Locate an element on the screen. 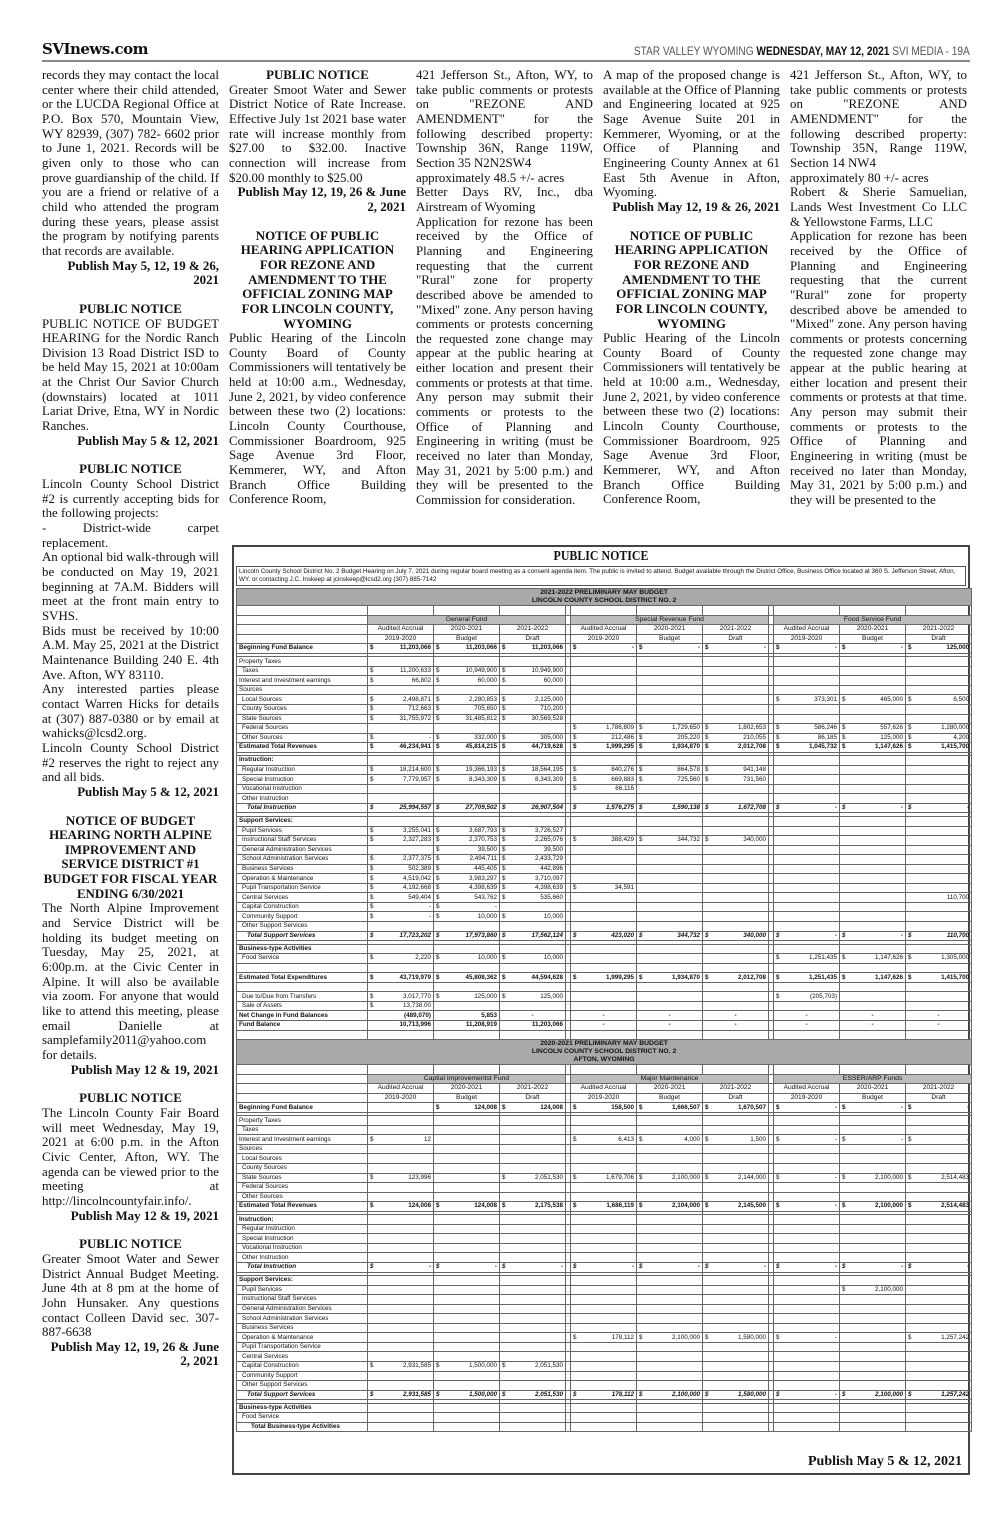  amount: 66,802 is located at coordinates (421, 680).